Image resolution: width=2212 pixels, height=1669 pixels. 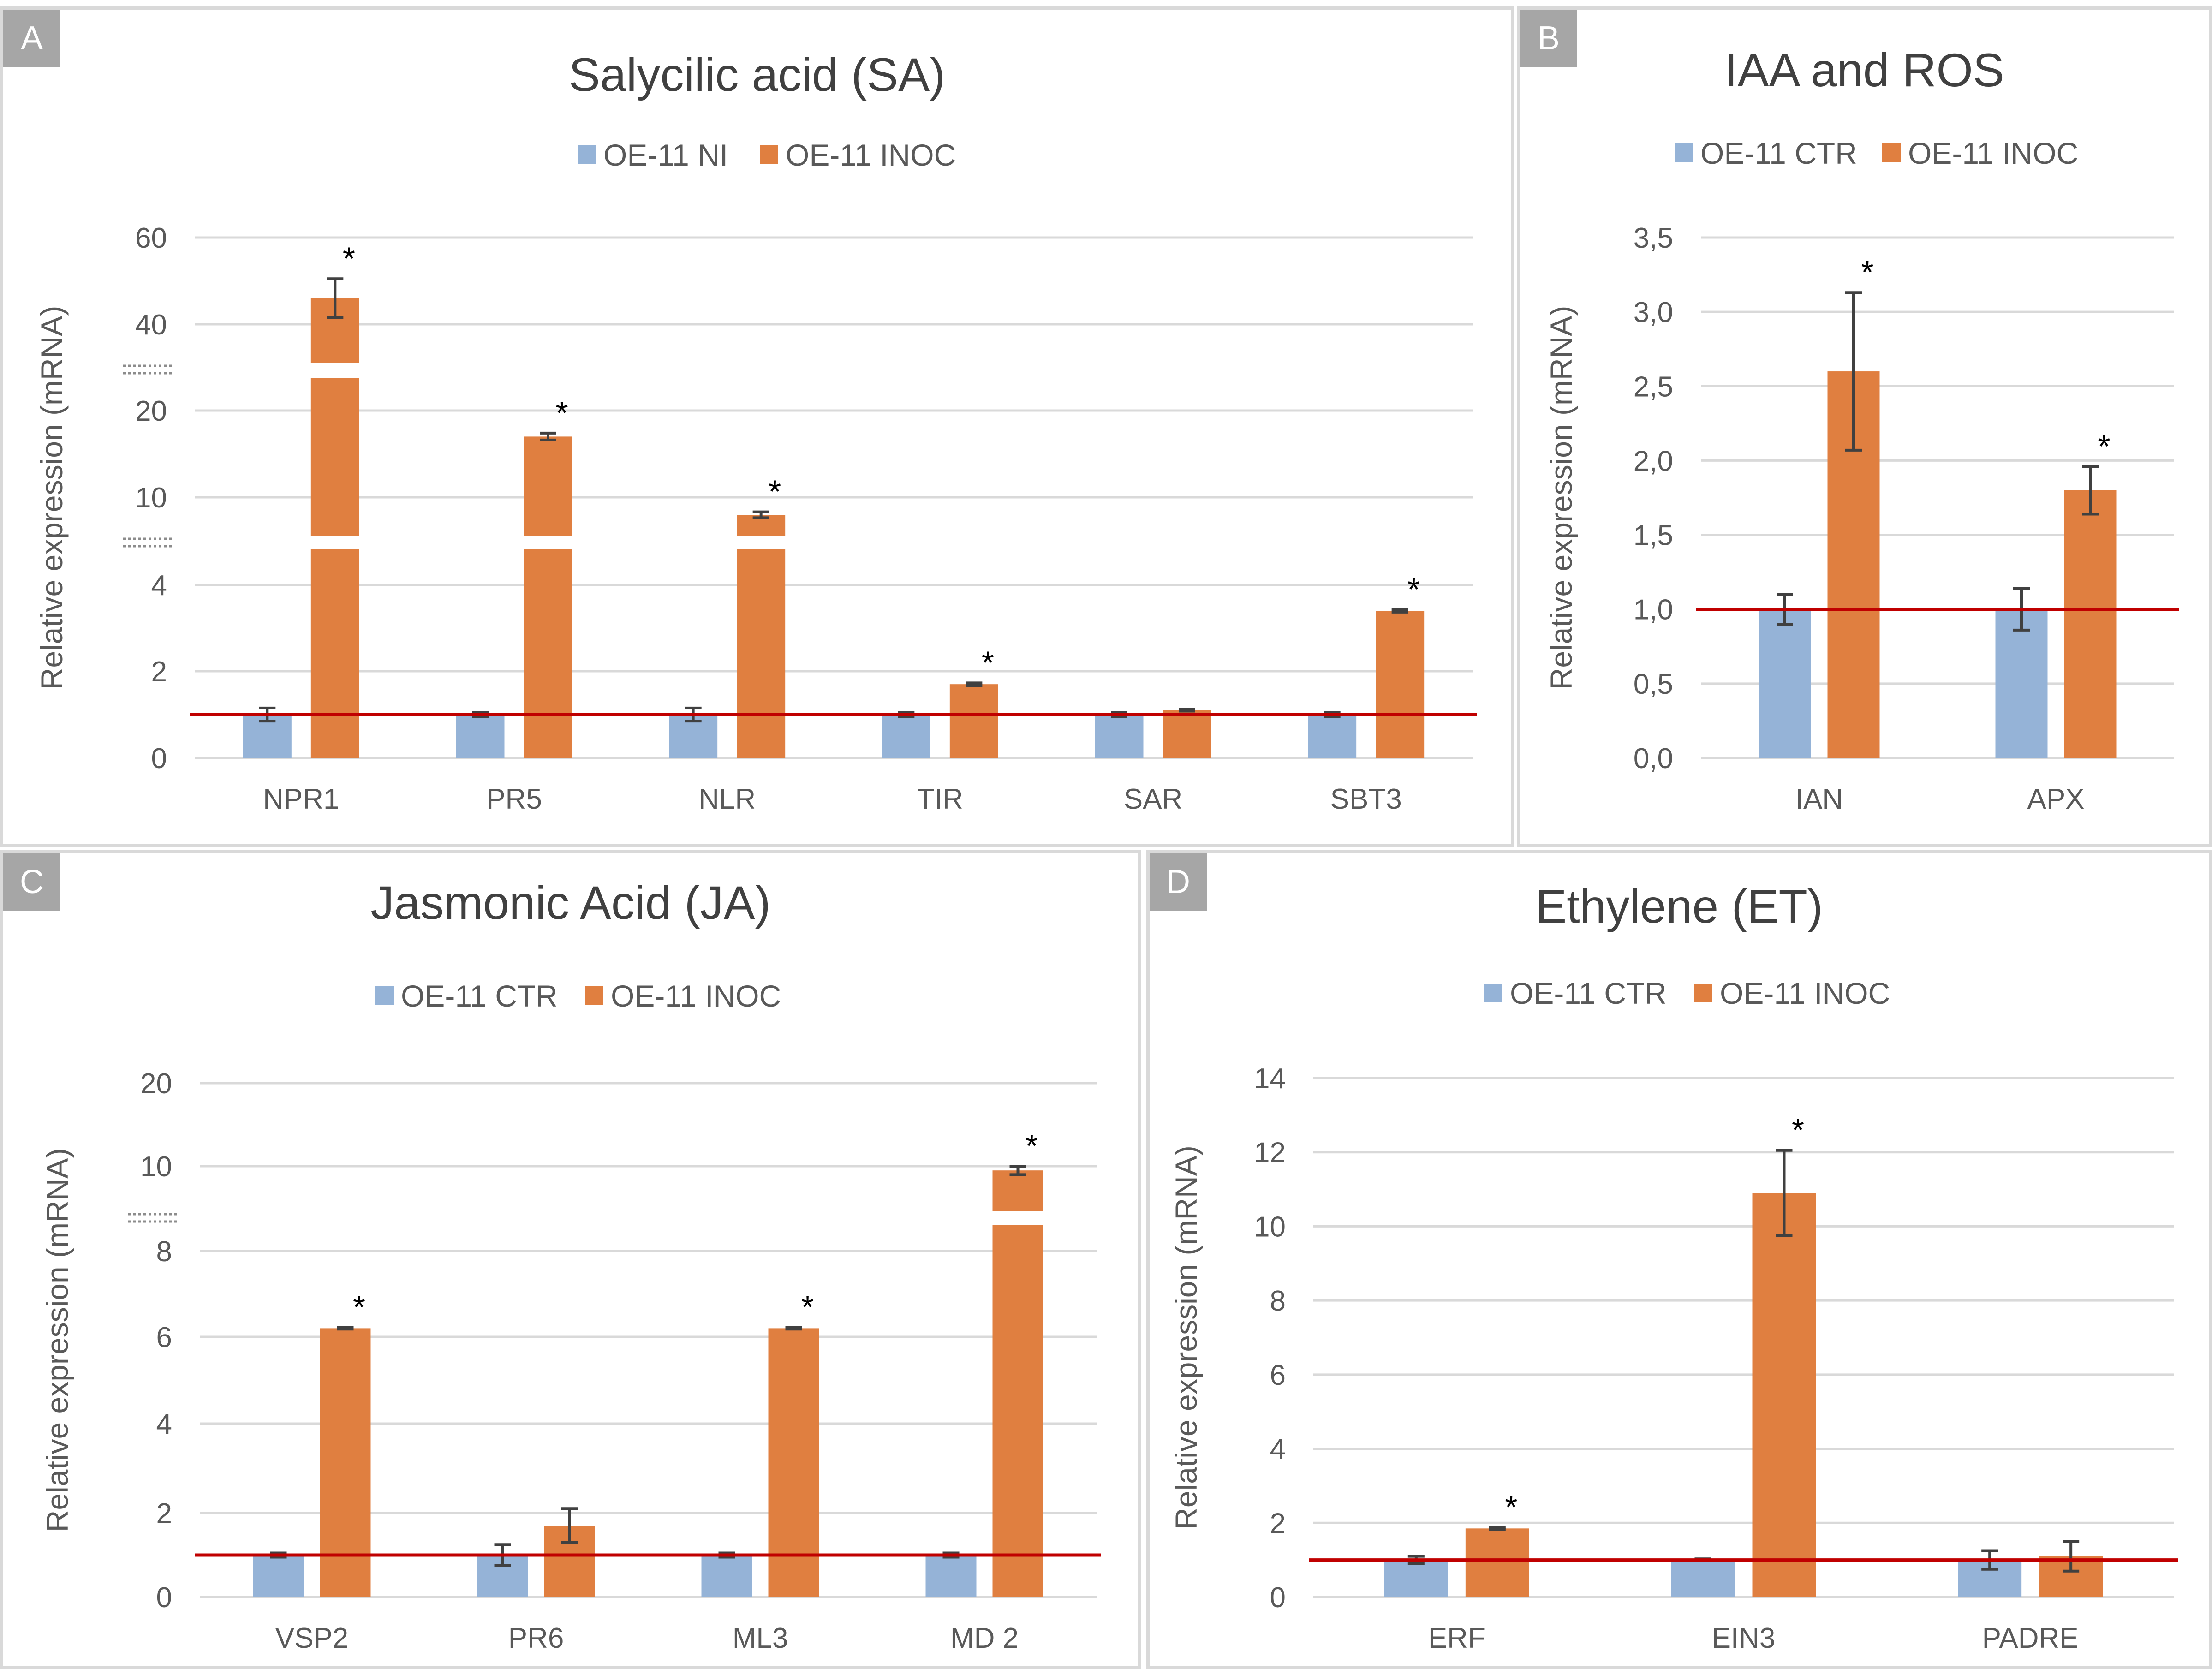 What do you see at coordinates (906, 736) in the screenshot?
I see `bar-ctr-tir` at bounding box center [906, 736].